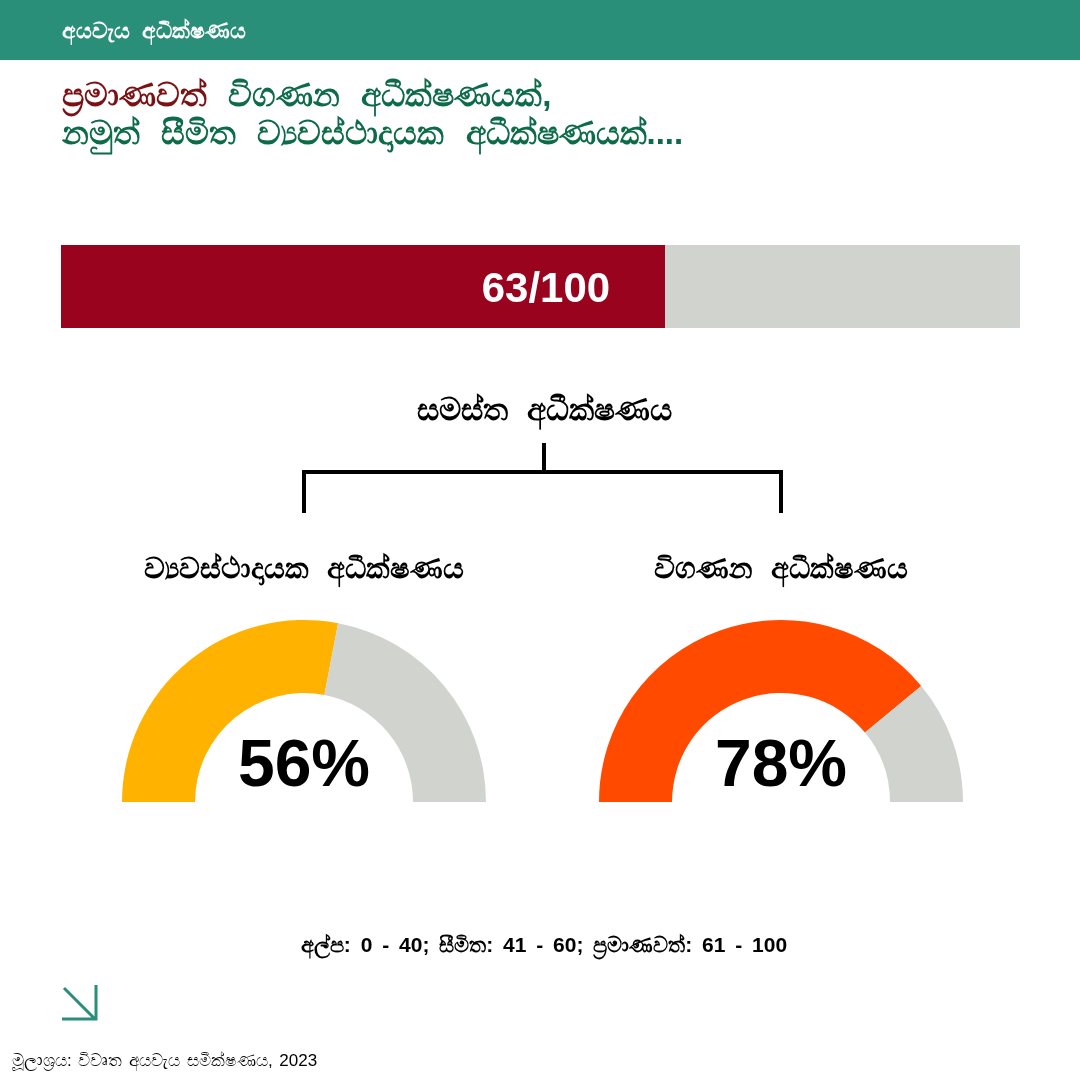  Describe the element at coordinates (154, 31) in the screenshot. I see `text: අයවැය අධීක්ෂණය` at that location.